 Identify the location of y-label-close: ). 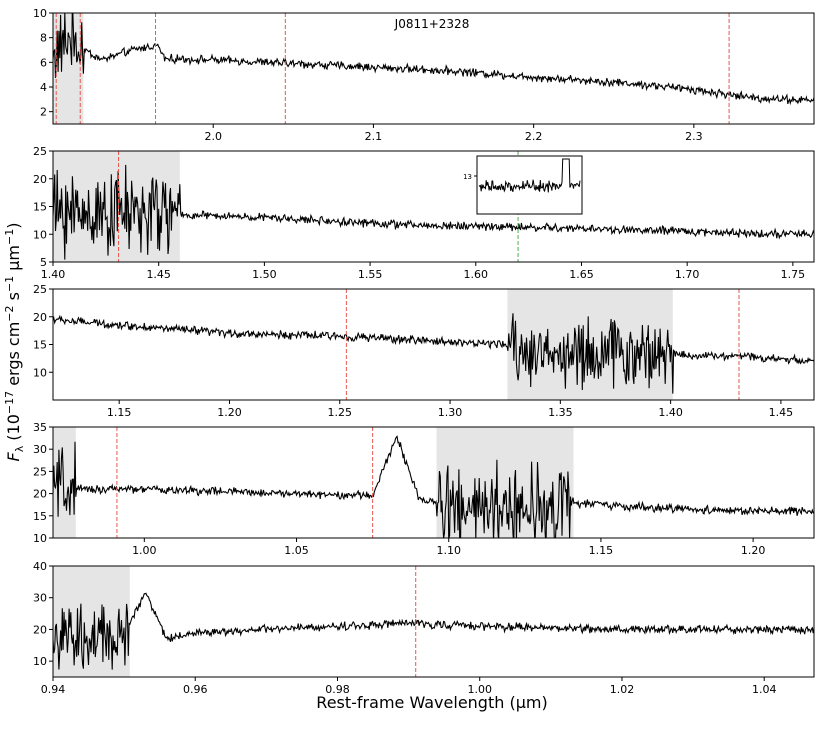
(13, 226).